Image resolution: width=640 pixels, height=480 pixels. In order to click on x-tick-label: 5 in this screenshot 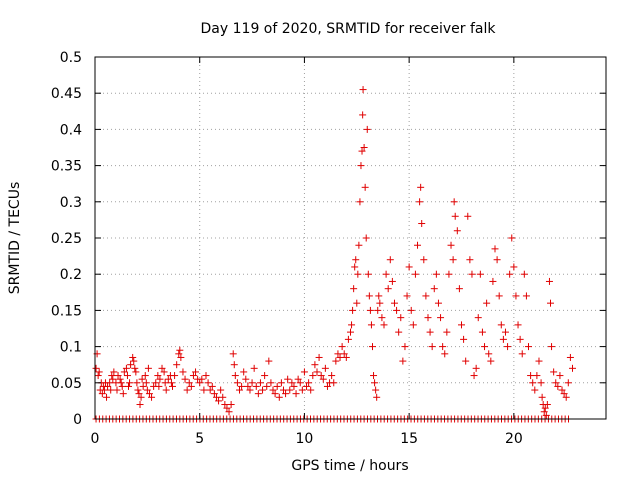, I will do `click(199, 439)`.